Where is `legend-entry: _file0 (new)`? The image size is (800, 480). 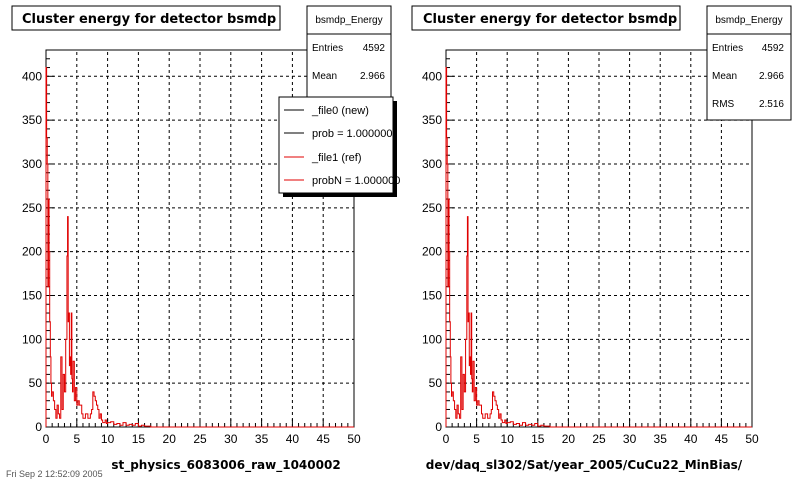 legend-entry: _file0 (new) is located at coordinates (340, 111).